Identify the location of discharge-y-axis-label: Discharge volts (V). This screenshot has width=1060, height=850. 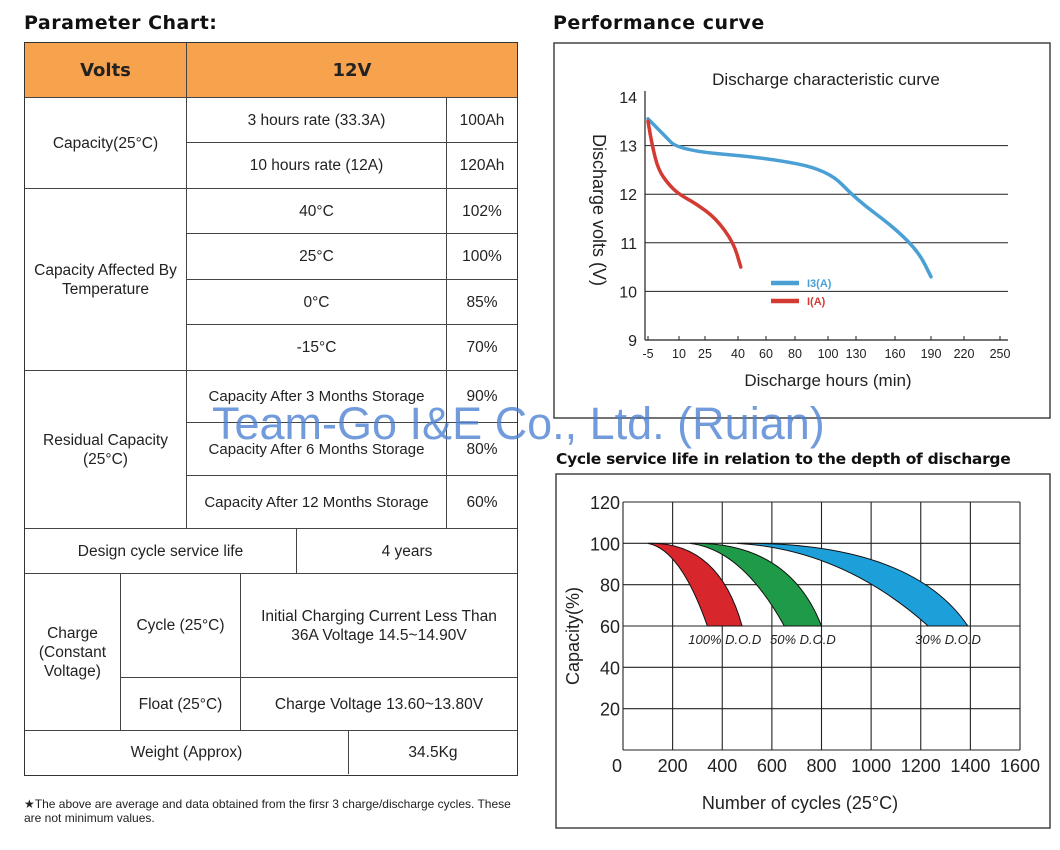
(599, 210).